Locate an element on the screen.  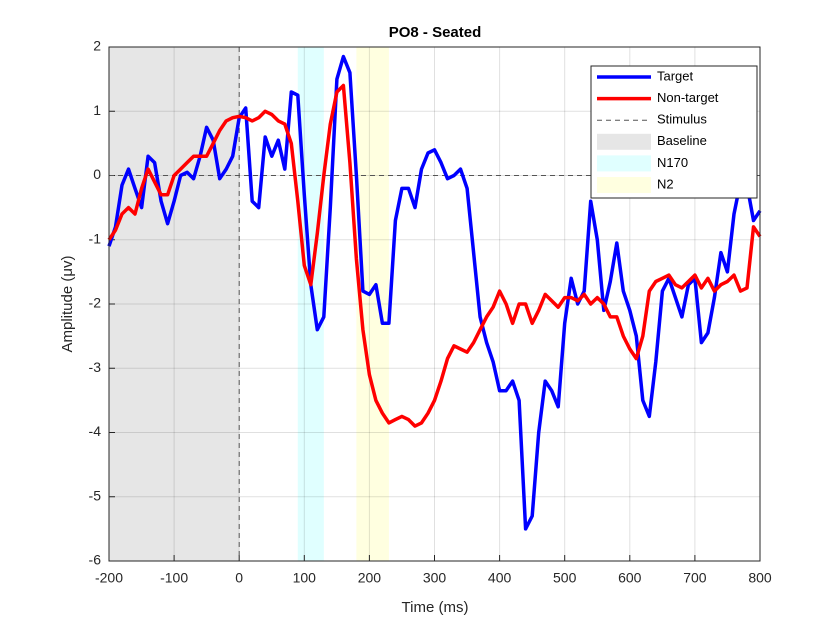
y-tick-label: -4 is located at coordinates (95, 431).